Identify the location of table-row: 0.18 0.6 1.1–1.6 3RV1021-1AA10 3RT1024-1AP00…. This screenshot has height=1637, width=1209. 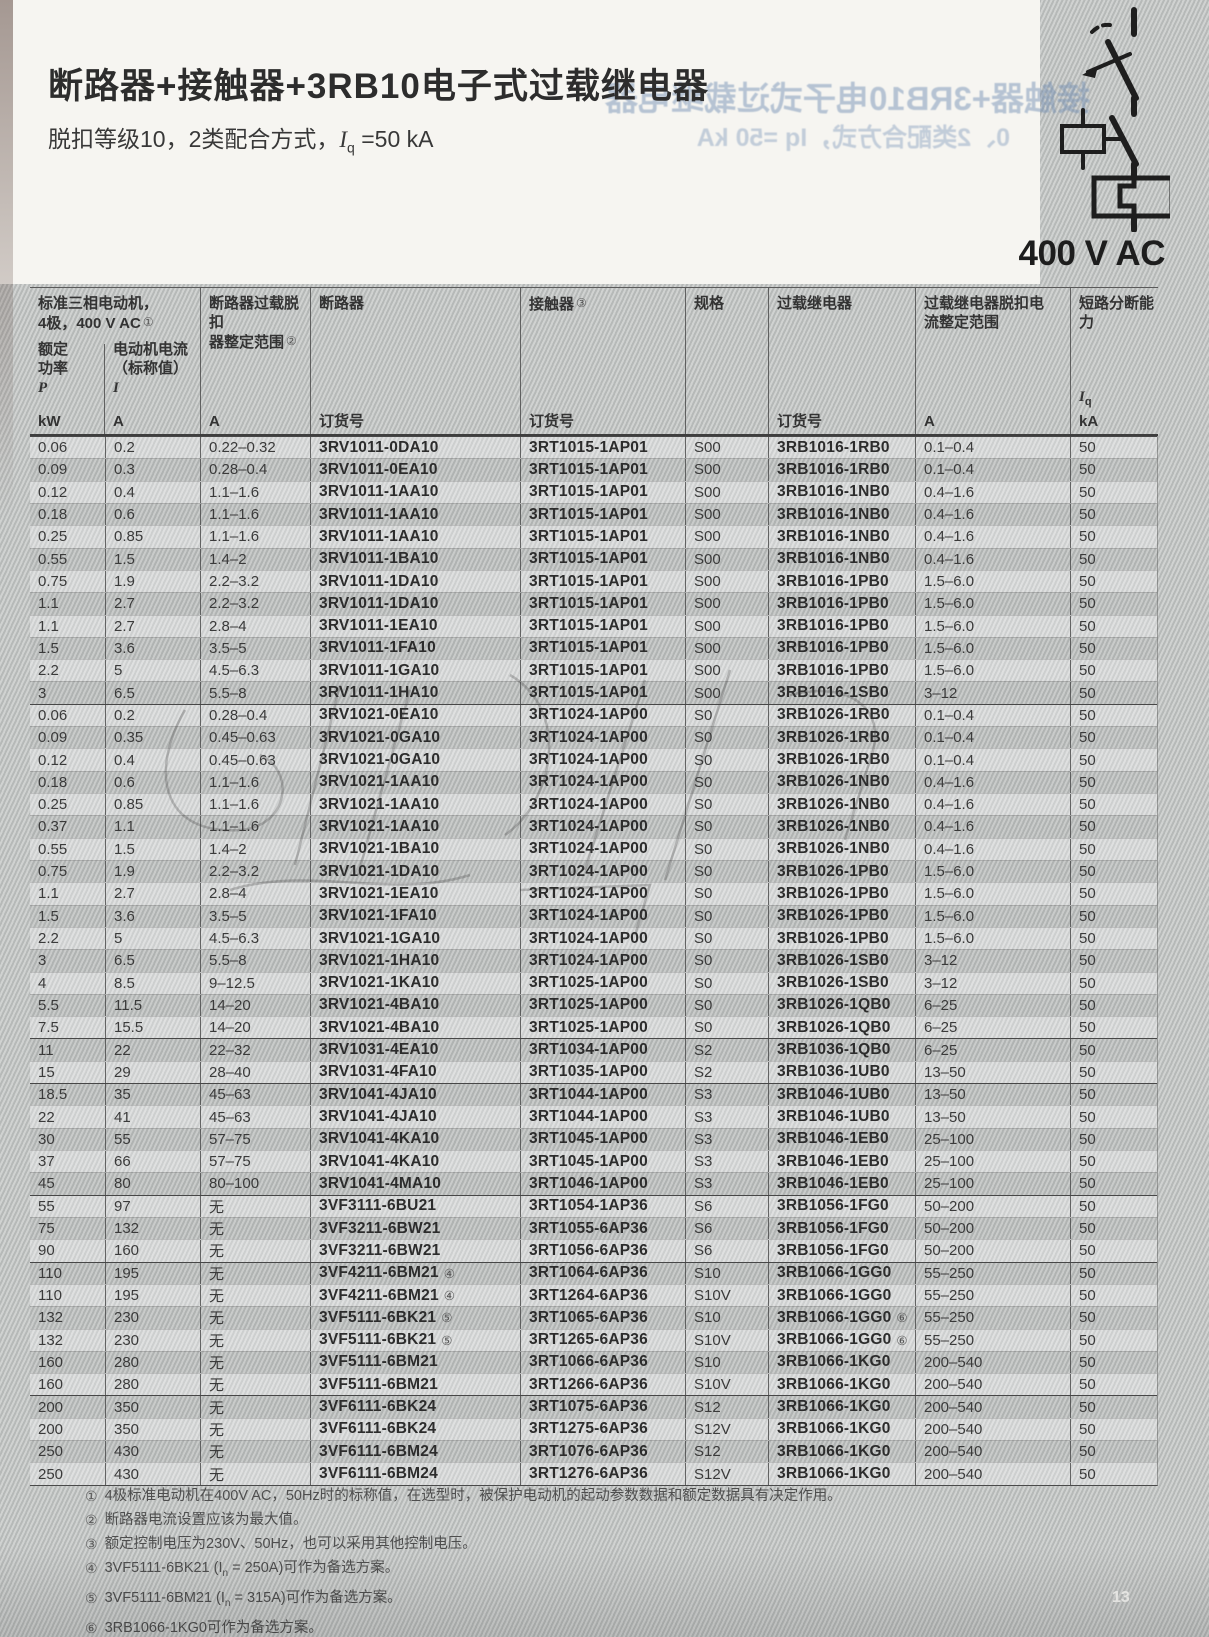
(594, 781).